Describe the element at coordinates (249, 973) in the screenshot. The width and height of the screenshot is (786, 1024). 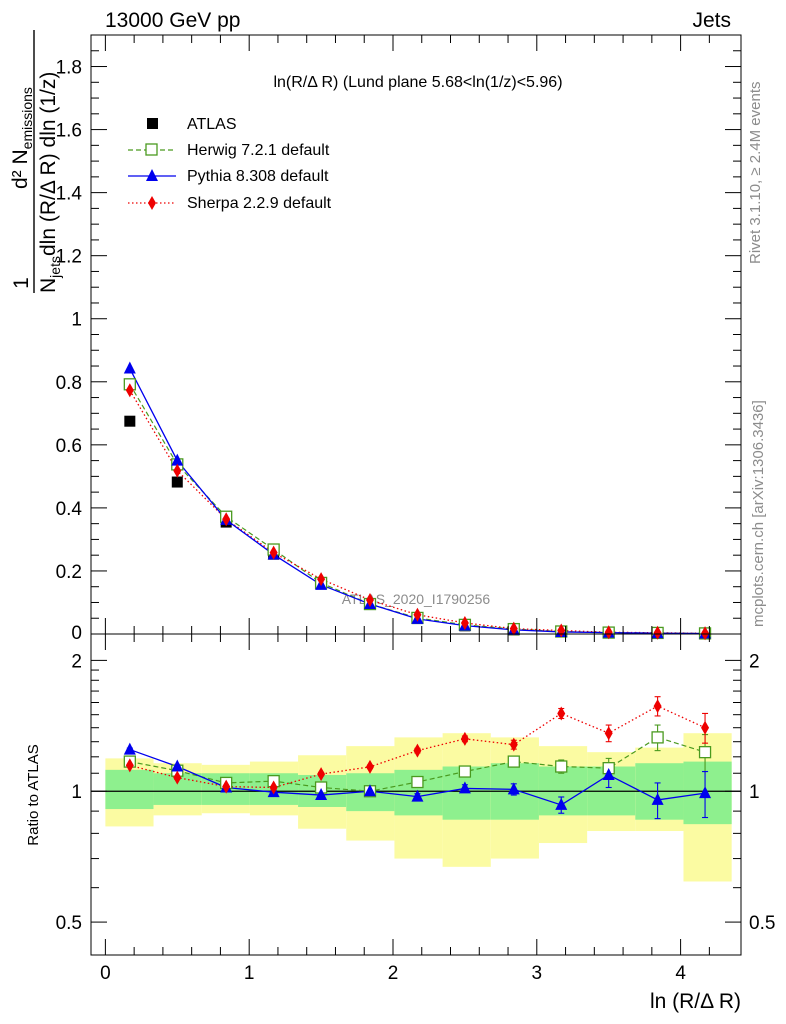
I see `x-tick-label: 1` at that location.